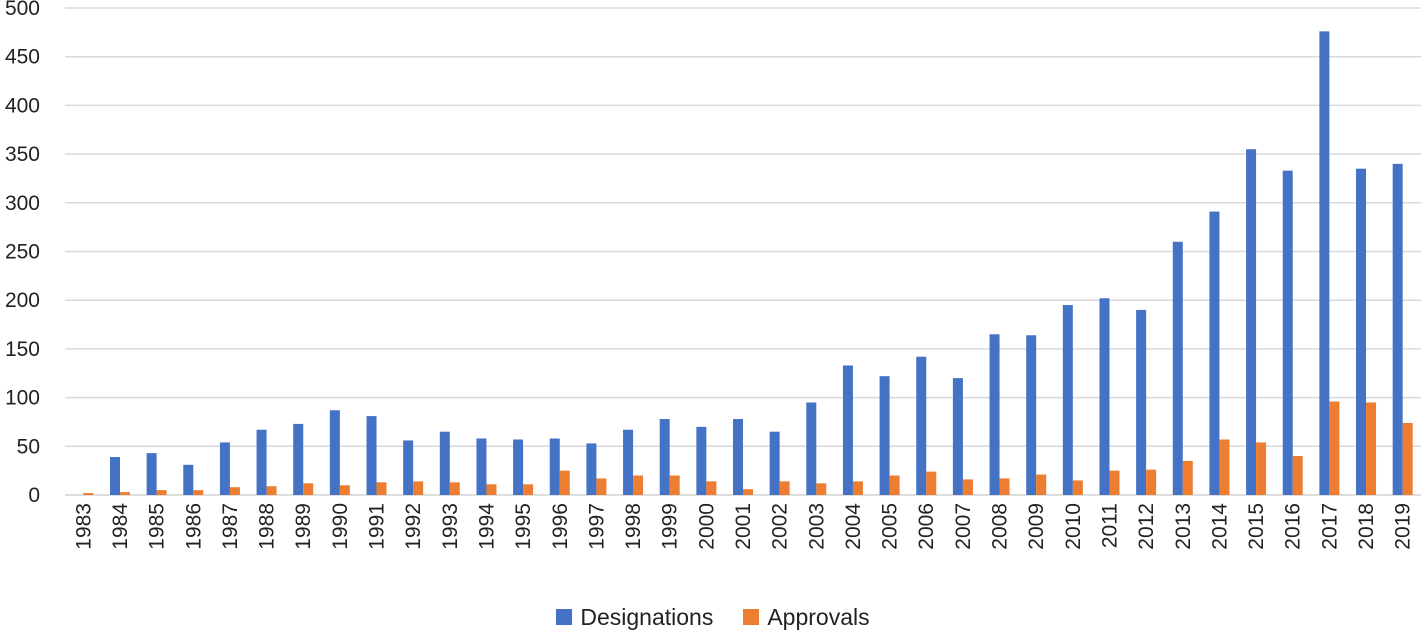  Describe the element at coordinates (83, 526) in the screenshot. I see `x-tick-label: 1983` at that location.